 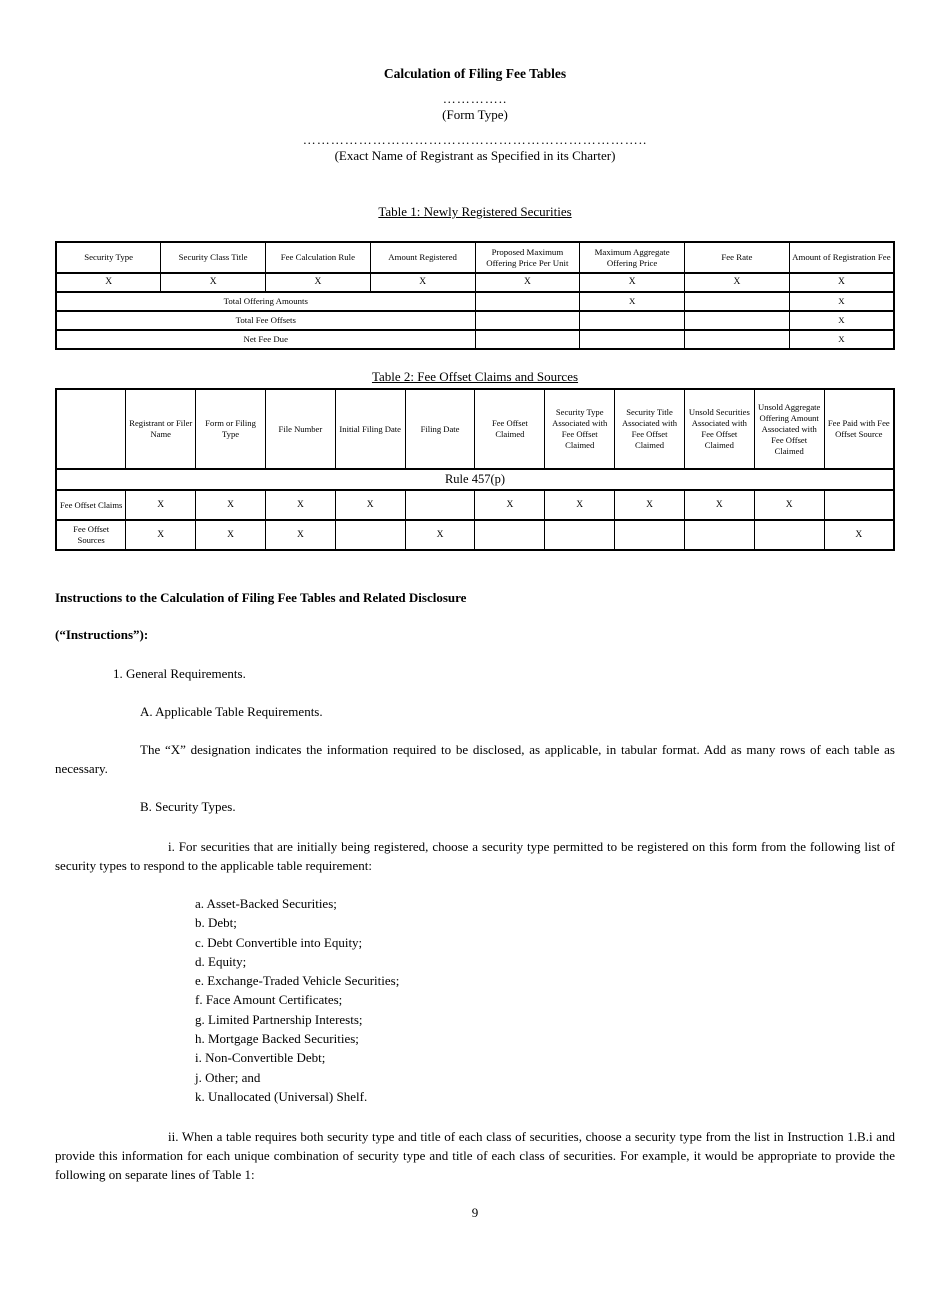 I want to click on security-type-item: b. Debt;, so click(x=216, y=923).